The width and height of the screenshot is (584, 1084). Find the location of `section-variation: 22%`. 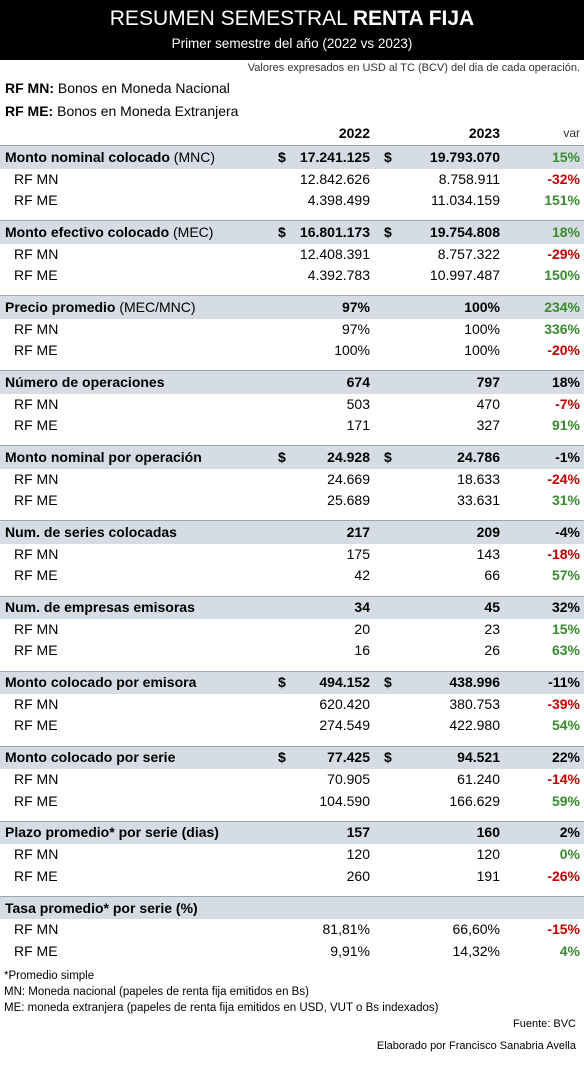

section-variation: 22% is located at coordinates (545, 757).